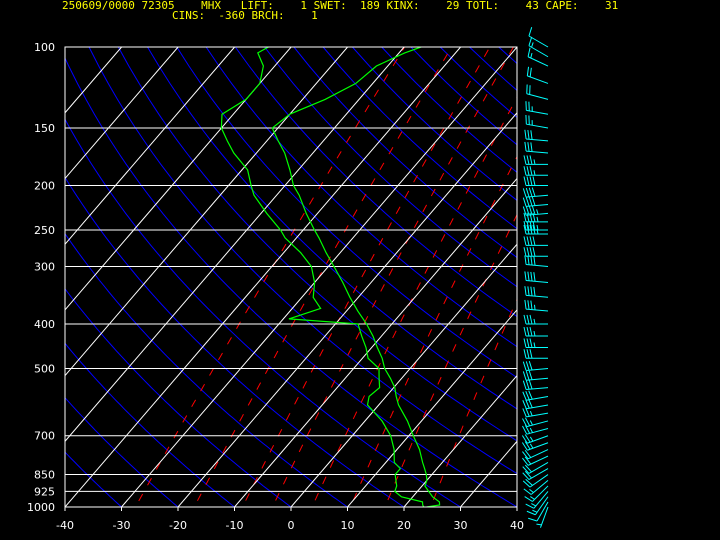 The height and width of the screenshot is (540, 720). I want to click on header-stats-line-2: CINS: -360 BRCH: 1, so click(245, 15).